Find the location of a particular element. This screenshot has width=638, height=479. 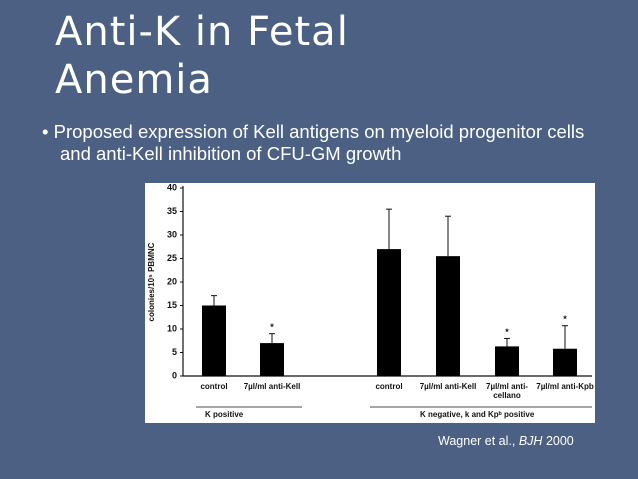

y-tick-label: 25 is located at coordinates (172, 258).